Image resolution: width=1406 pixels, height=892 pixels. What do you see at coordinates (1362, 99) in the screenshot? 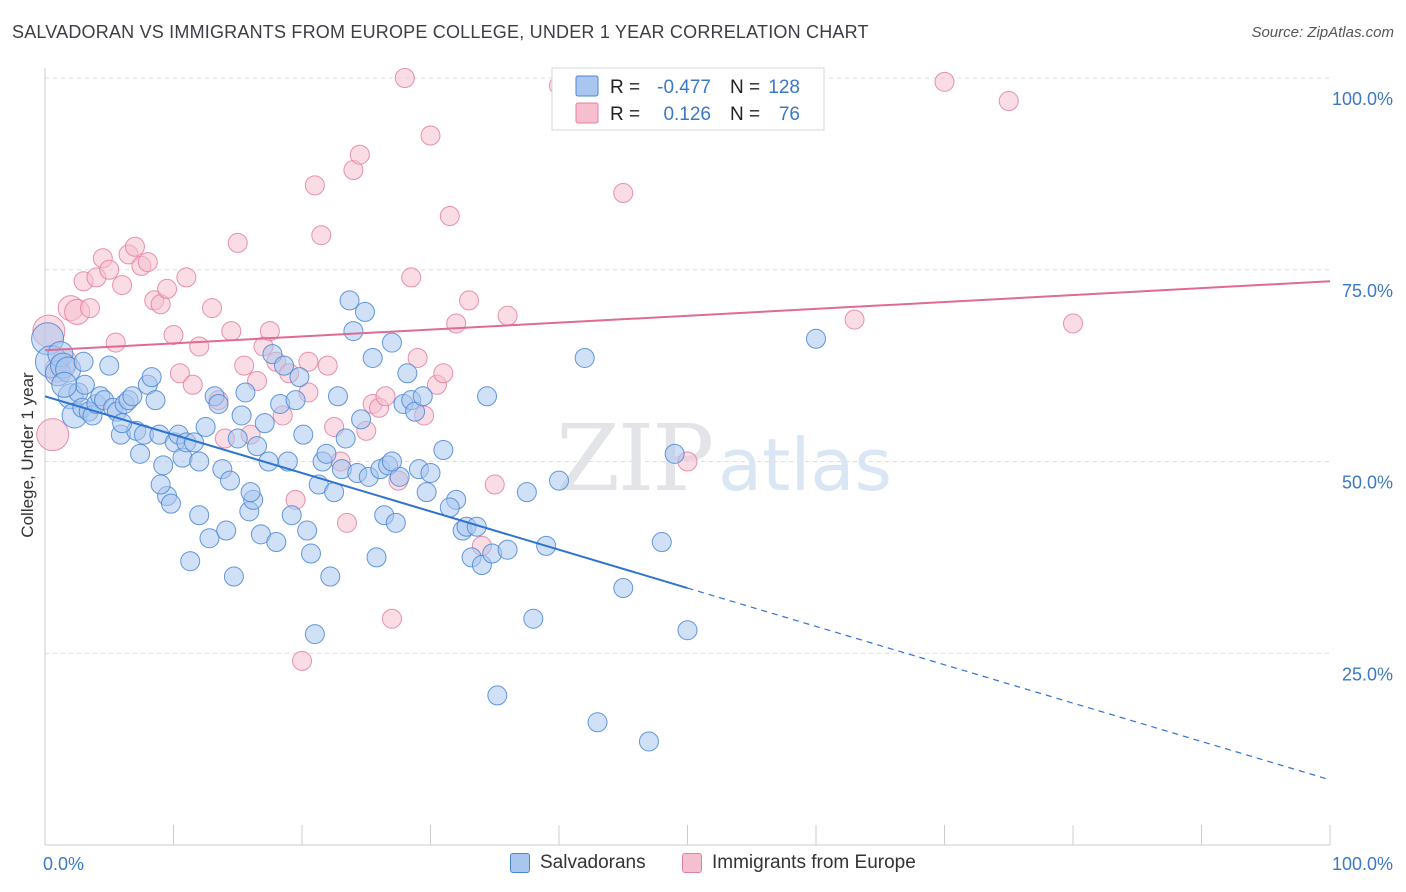
I see `y-tick-label-3: 100.0%` at bounding box center [1362, 99].